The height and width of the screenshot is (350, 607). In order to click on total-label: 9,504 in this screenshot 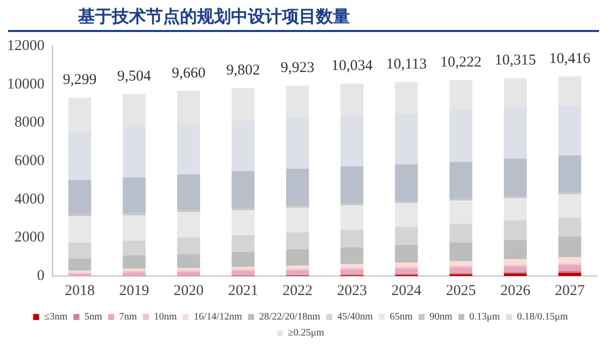, I will do `click(134, 76)`.